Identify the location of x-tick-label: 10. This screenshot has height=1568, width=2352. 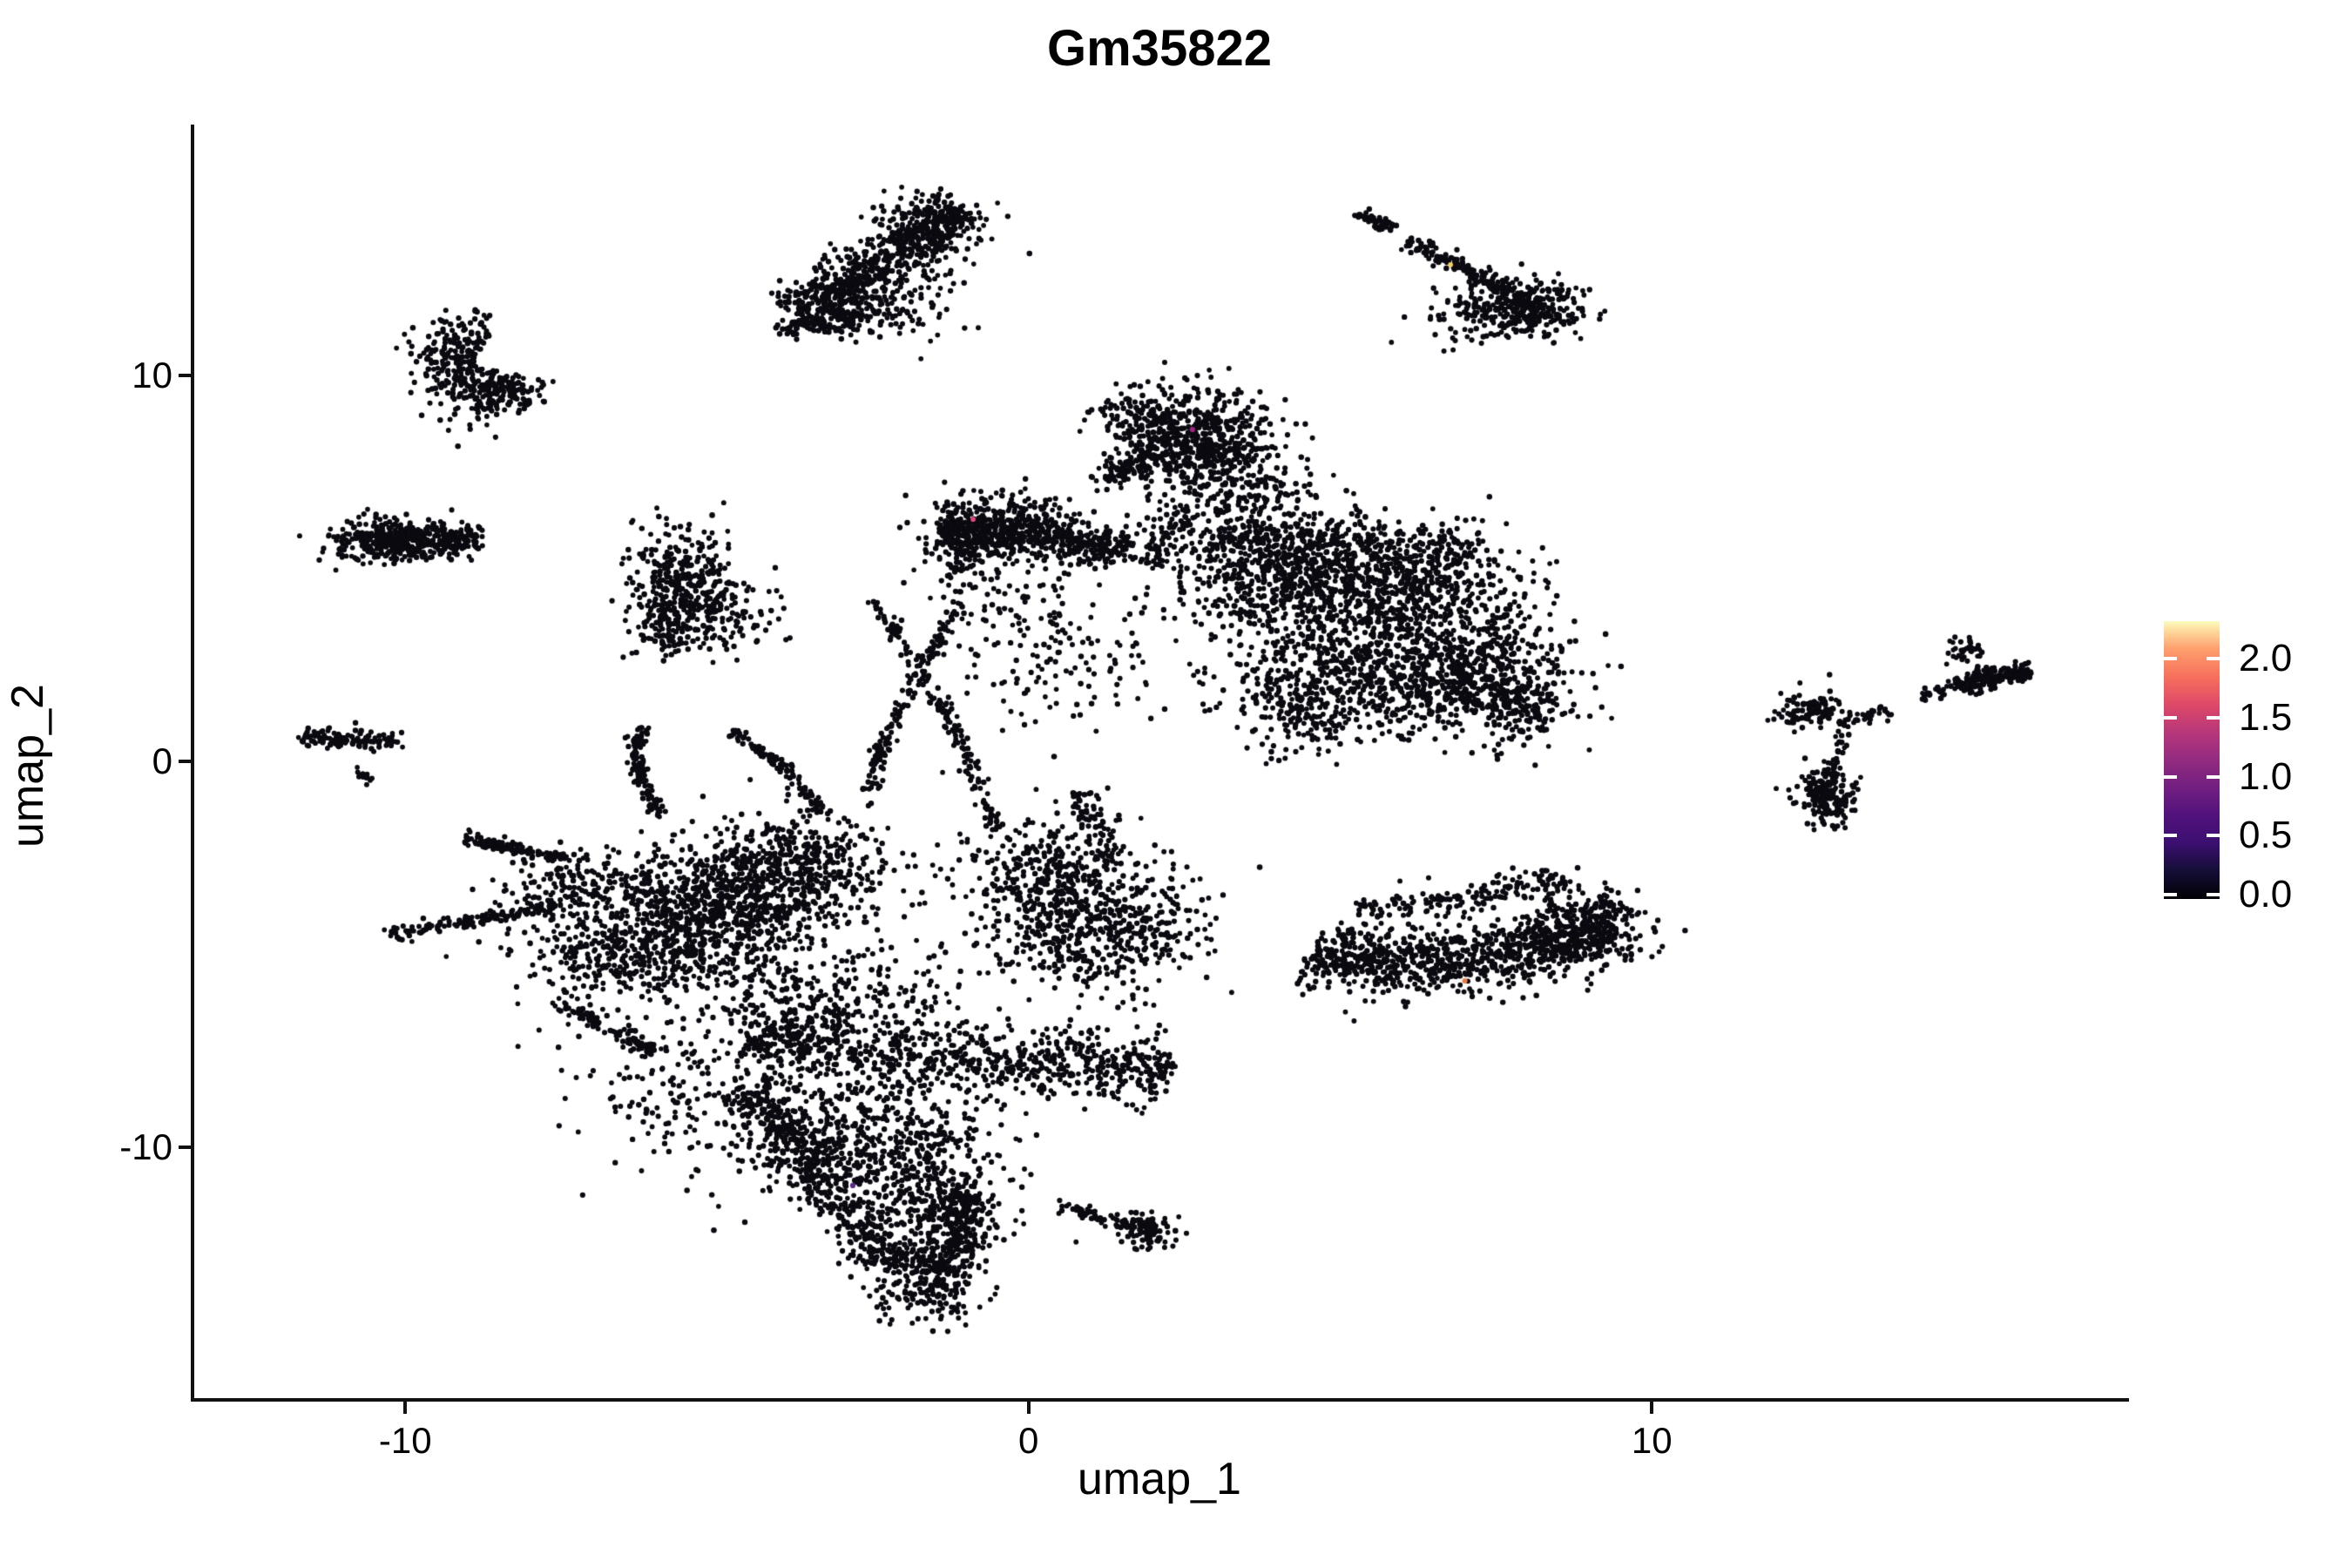
(1652, 1440).